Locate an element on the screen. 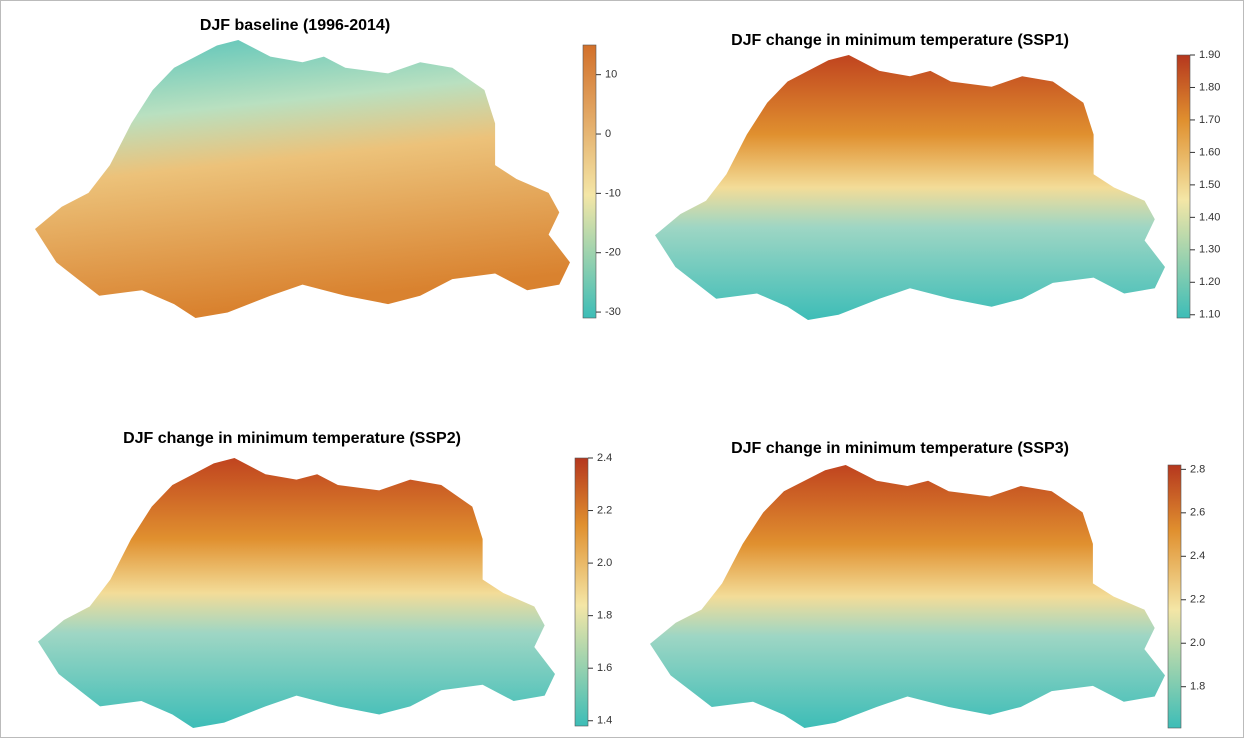 The width and height of the screenshot is (1244, 738). tick-label: 1.80 is located at coordinates (1209, 87).